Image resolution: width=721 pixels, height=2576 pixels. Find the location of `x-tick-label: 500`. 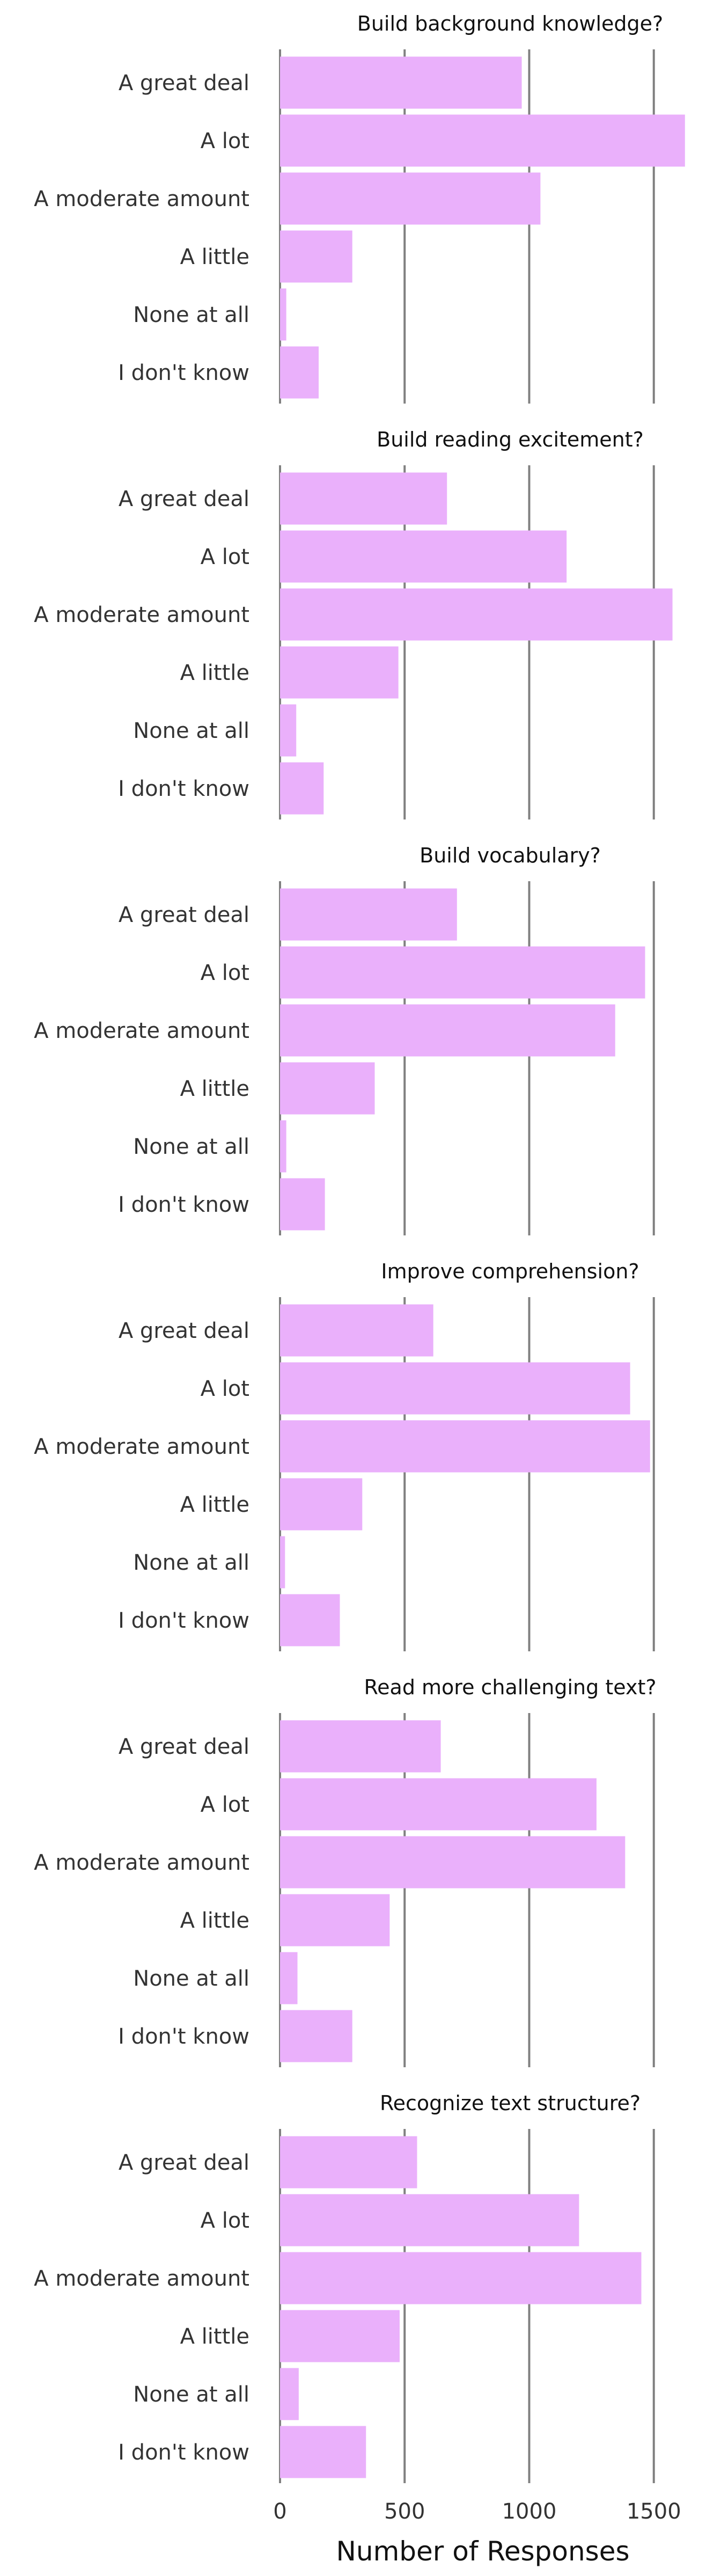

x-tick-label: 500 is located at coordinates (405, 2511).